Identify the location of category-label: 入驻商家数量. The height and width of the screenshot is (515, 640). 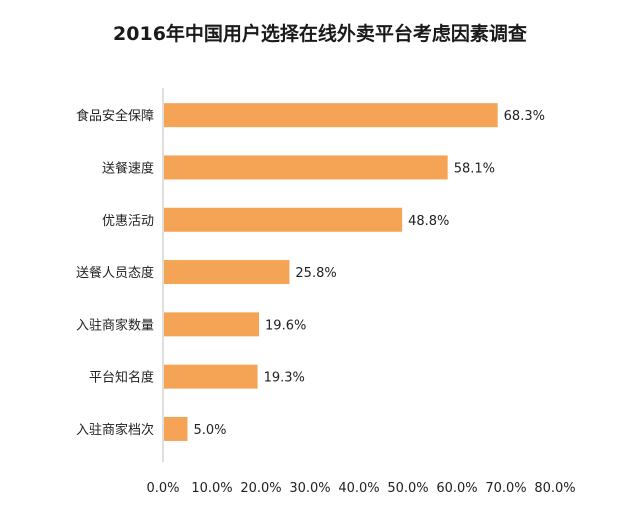
(115, 325).